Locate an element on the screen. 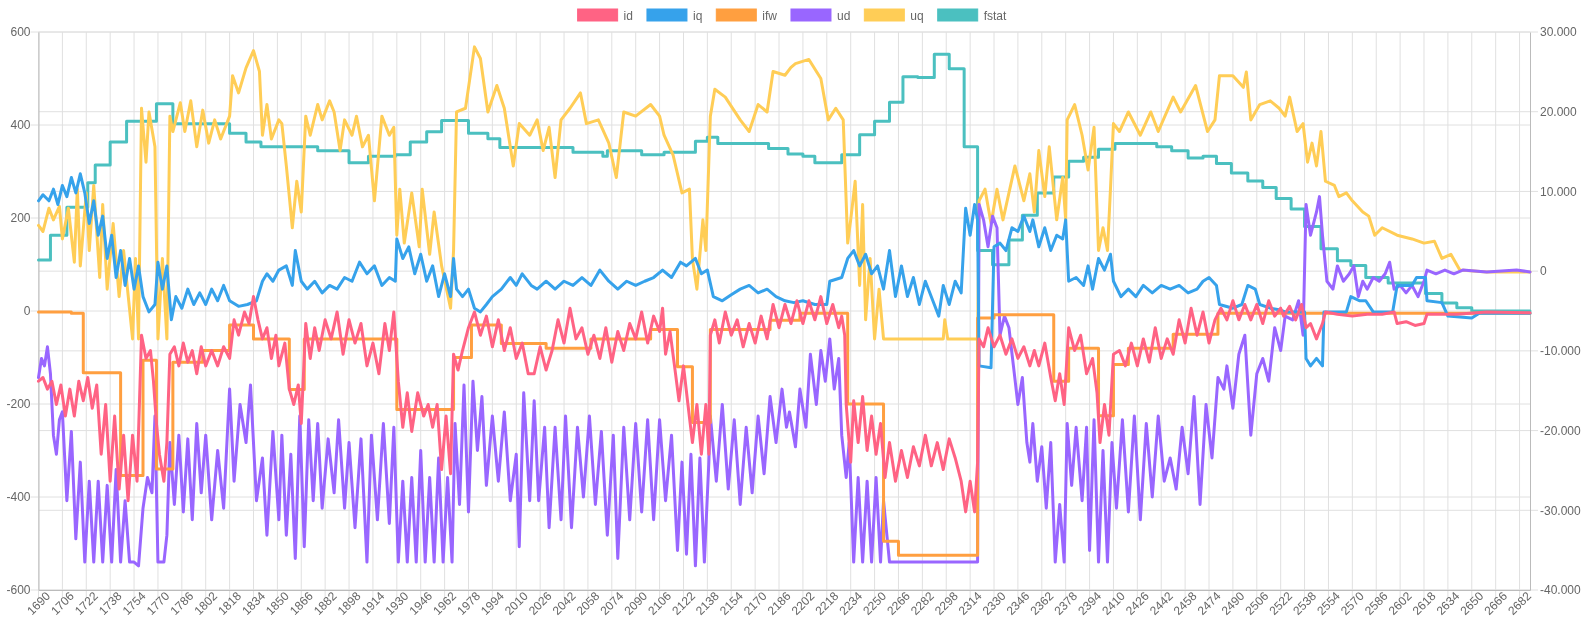 The image size is (1584, 633). y-tick-label: -200 is located at coordinates (18, 404).